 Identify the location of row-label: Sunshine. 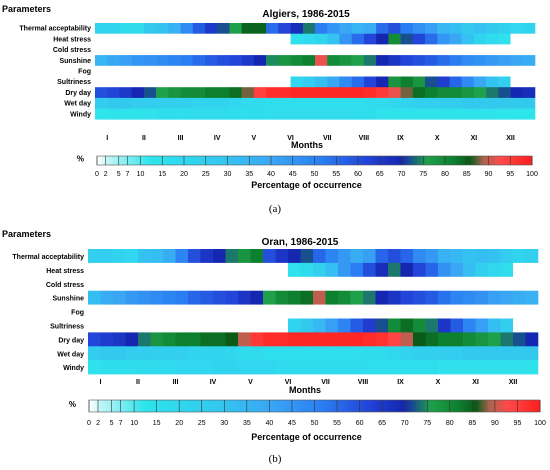
(68, 299).